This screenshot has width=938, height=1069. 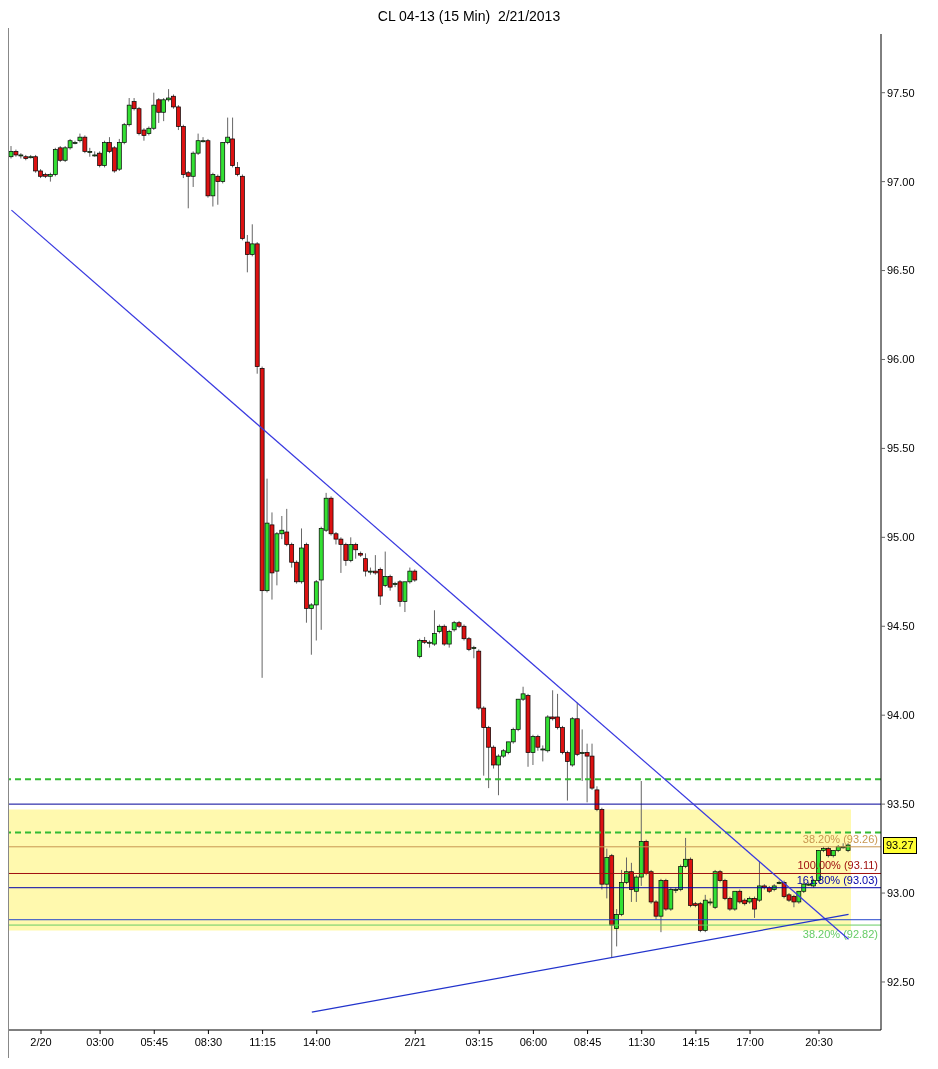 I want to click on y-tick-label: 94.50, so click(x=901, y=626).